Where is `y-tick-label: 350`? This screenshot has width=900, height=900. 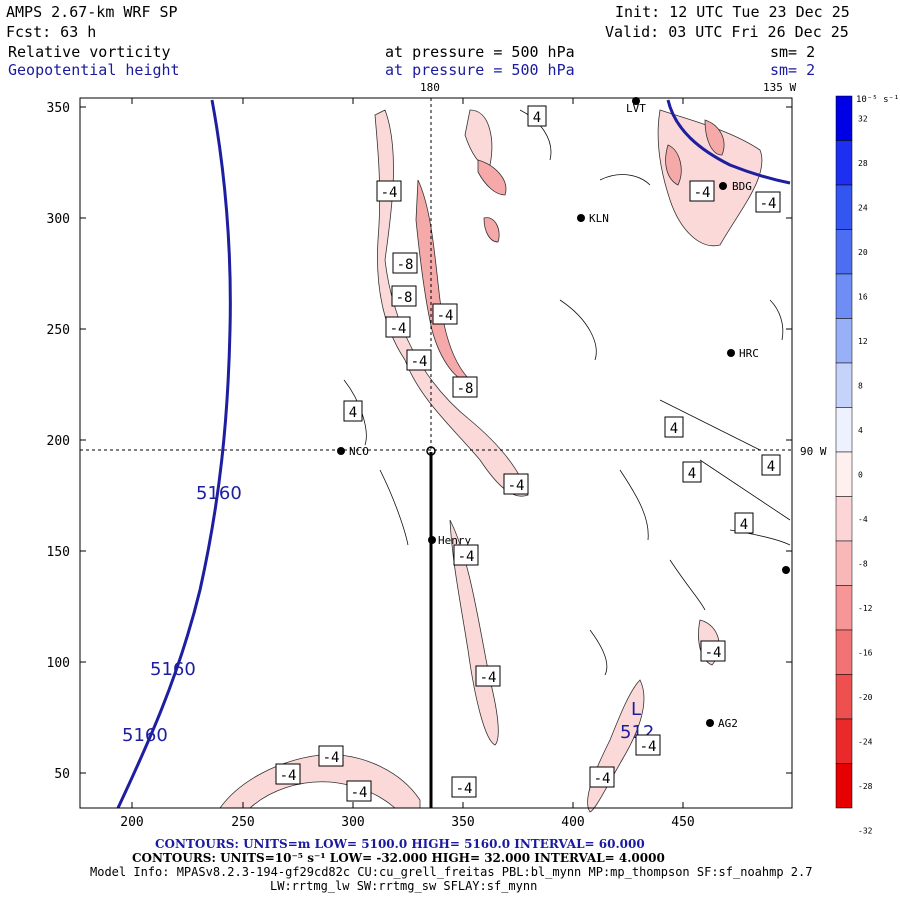
y-tick-label: 350 is located at coordinates (58, 108).